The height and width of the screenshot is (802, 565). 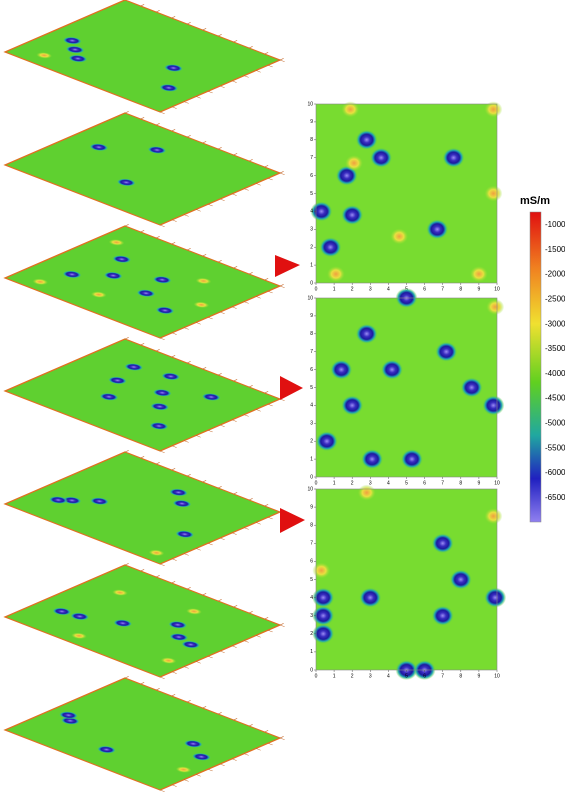 I want to click on x-tick-label: 4, so click(x=388, y=676).